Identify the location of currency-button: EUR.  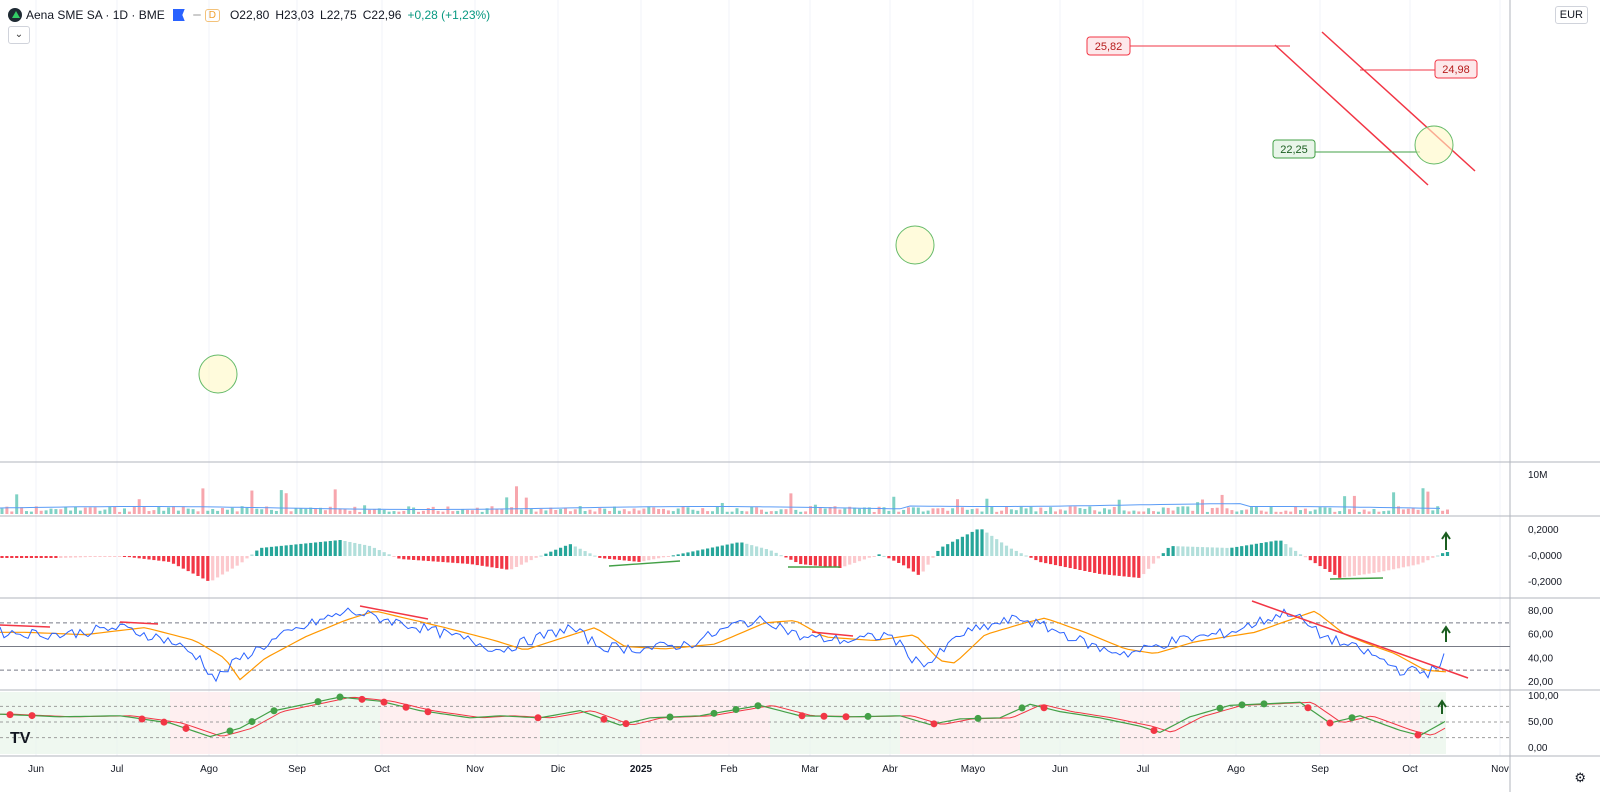
(1571, 15).